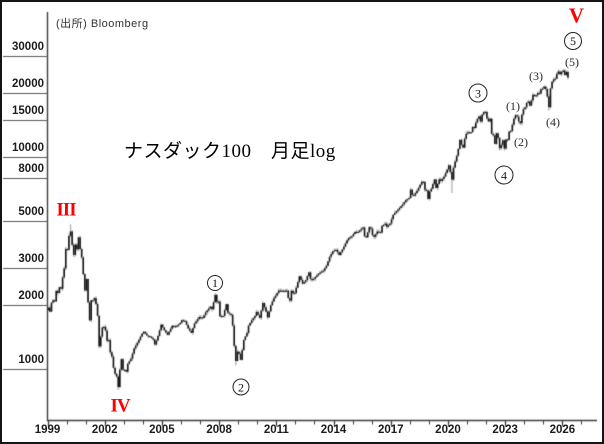  What do you see at coordinates (513, 106) in the screenshot?
I see `wave-sub-1: (1)` at bounding box center [513, 106].